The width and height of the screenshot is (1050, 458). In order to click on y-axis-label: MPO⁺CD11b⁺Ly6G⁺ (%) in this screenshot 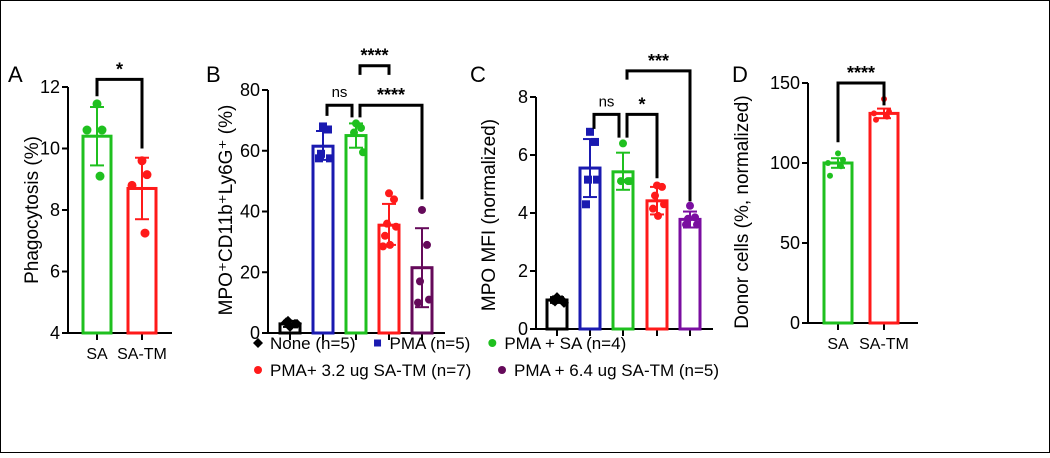, I will do `click(226, 210)`.